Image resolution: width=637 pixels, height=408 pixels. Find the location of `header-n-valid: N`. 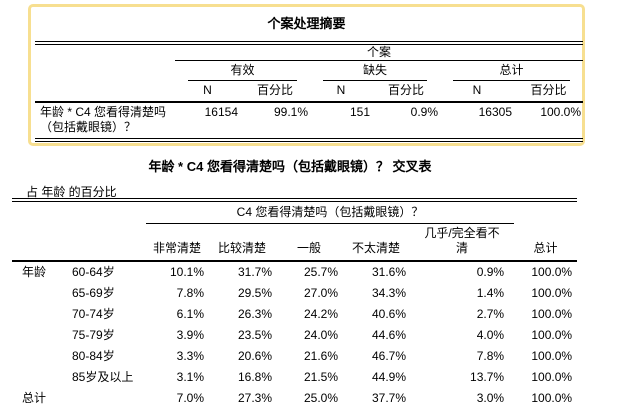

header-n-valid: N is located at coordinates (207, 92).